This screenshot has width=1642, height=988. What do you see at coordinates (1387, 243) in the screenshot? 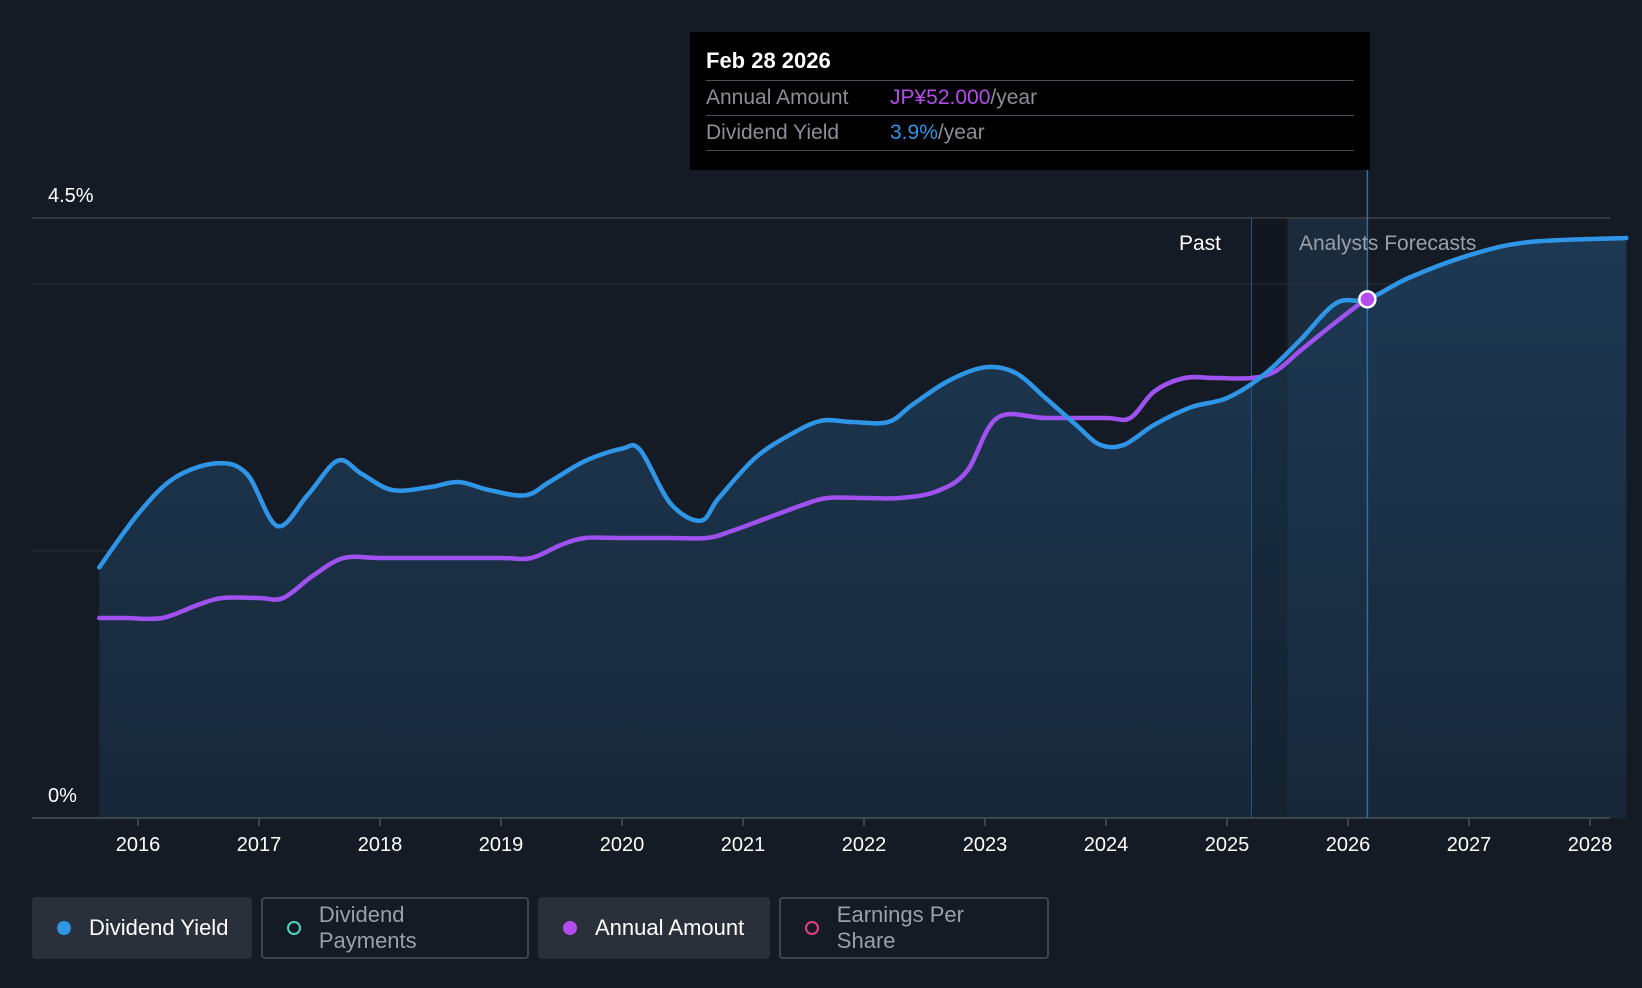
I see `forecast-label: Analysts Forecasts` at bounding box center [1387, 243].